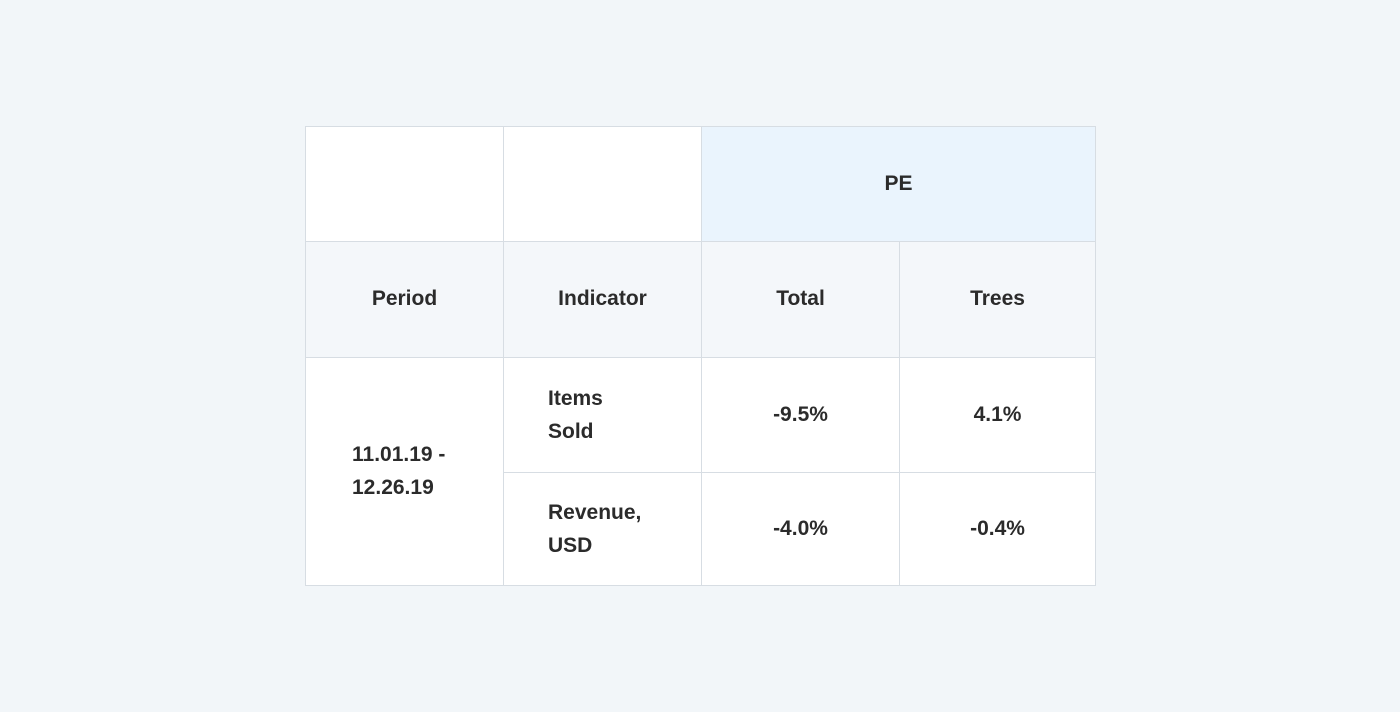 The width and height of the screenshot is (1400, 712). What do you see at coordinates (404, 471) in the screenshot?
I see `period-cell: 11.01.19 - 12.26.19` at bounding box center [404, 471].